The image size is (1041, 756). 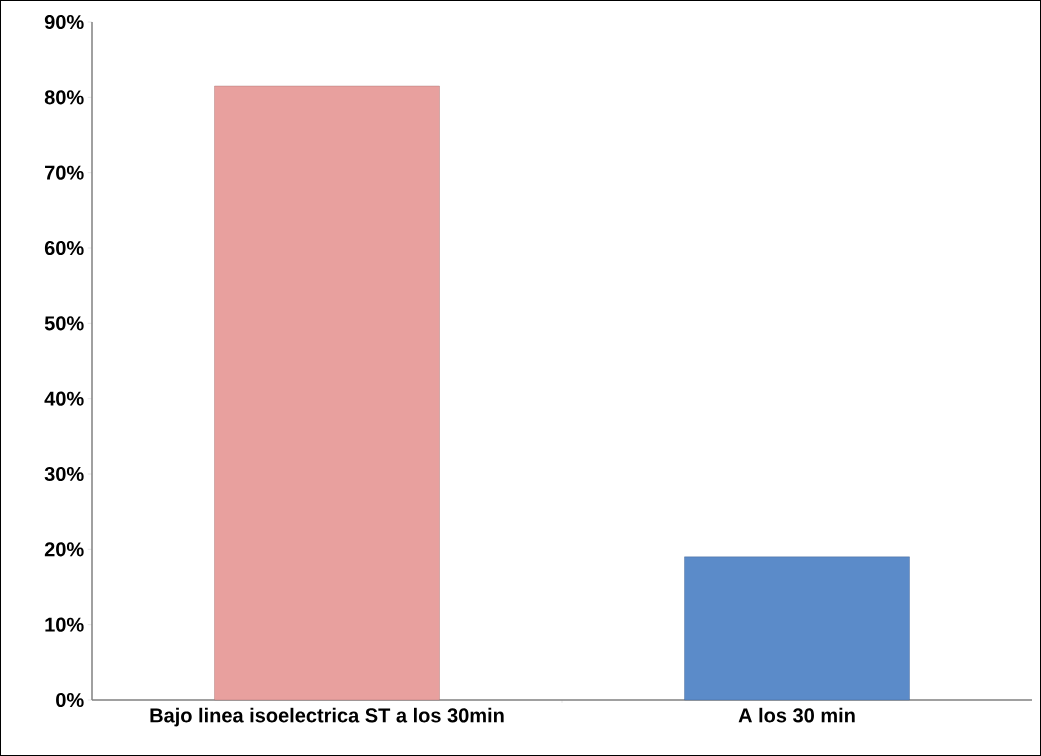 I want to click on y-tick-label: 60%, so click(x=64, y=248).